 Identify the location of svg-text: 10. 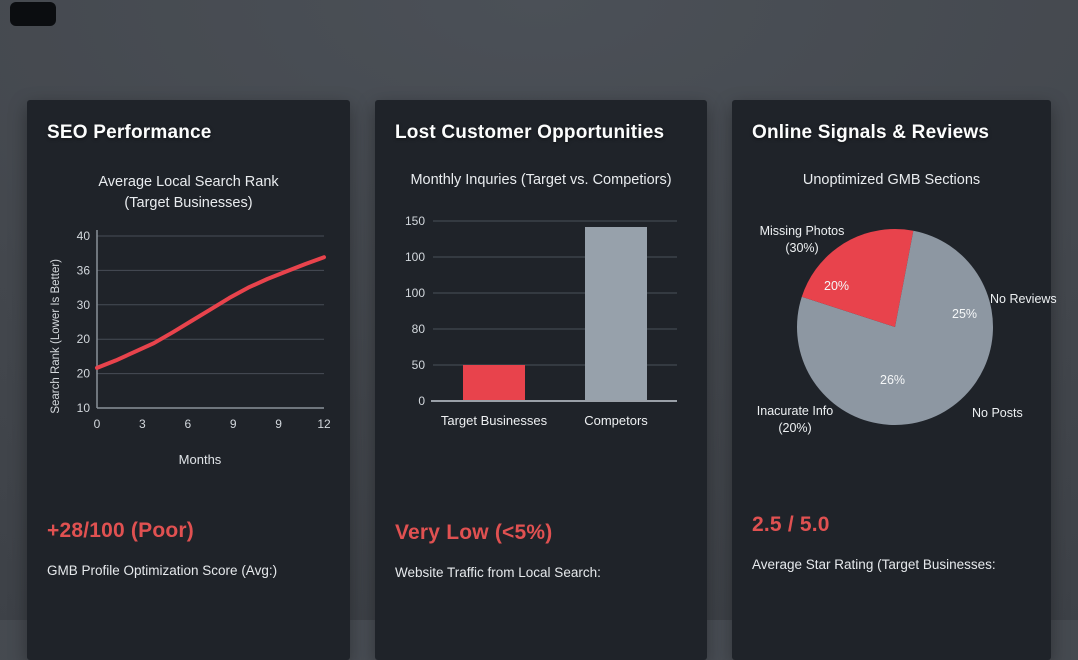
(84, 408).